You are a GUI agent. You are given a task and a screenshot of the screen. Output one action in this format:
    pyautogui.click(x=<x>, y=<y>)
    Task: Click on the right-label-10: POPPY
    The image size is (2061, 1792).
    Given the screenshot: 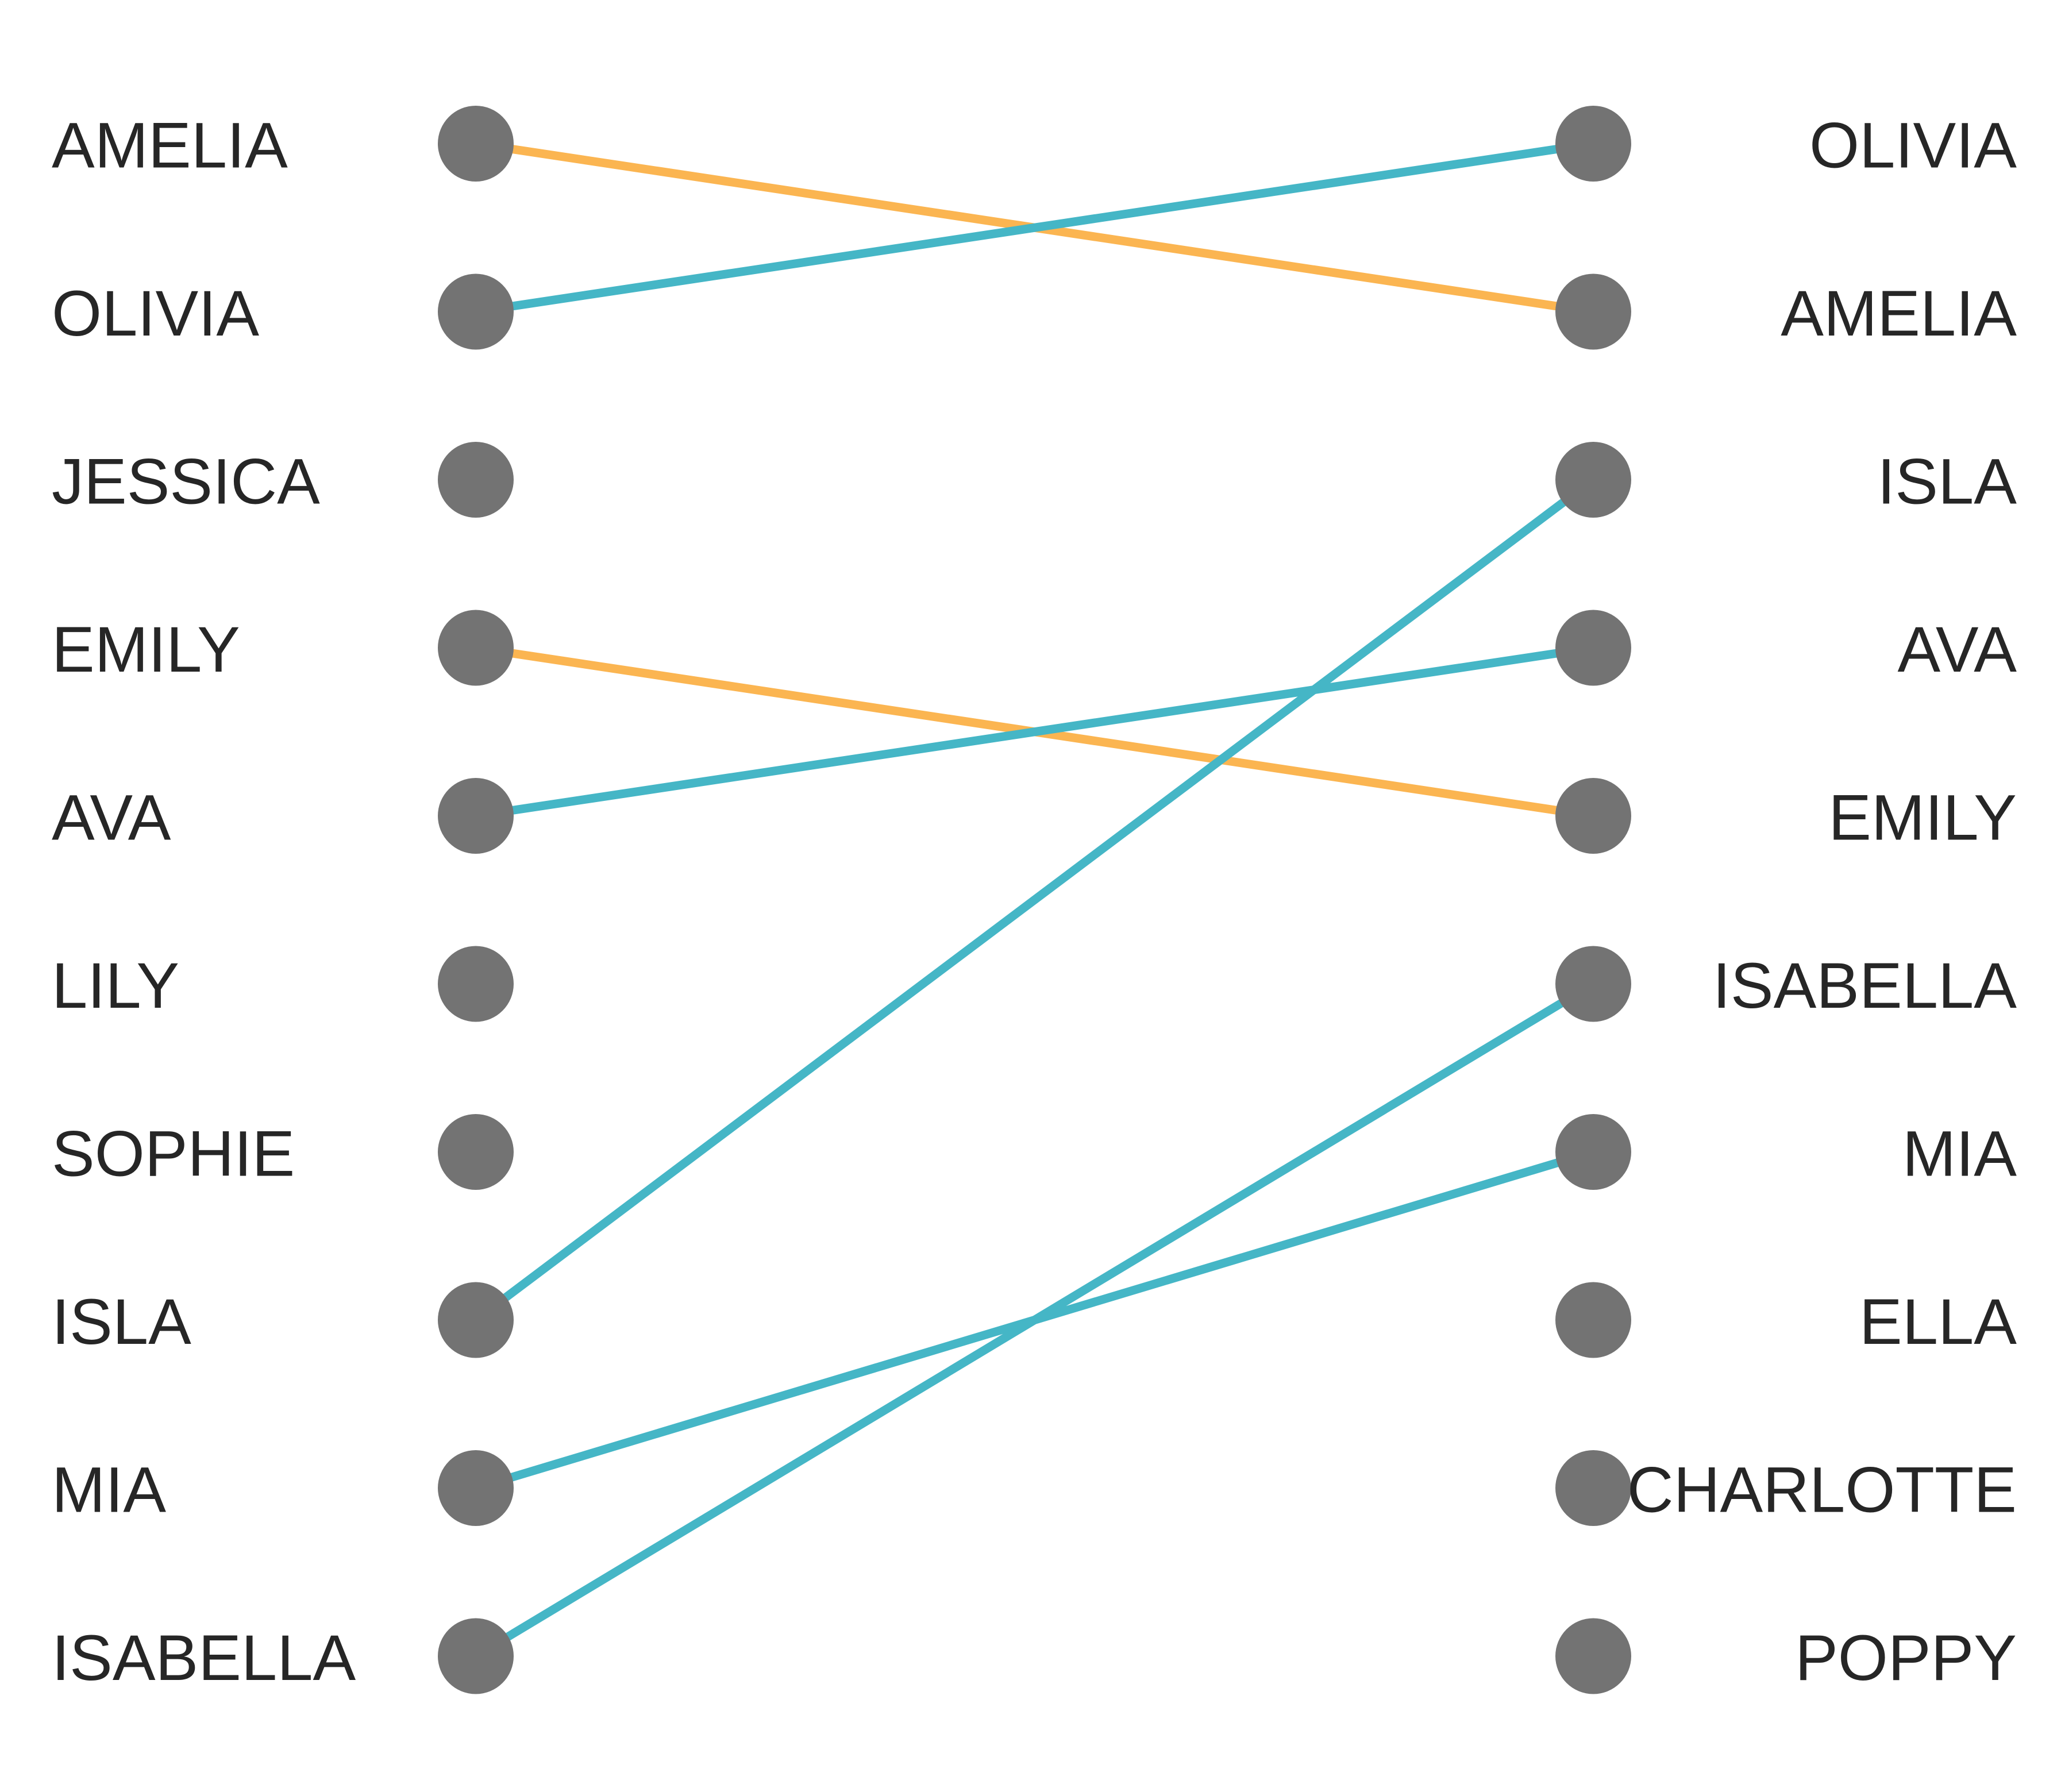 What is the action you would take?
    pyautogui.click(x=1906, y=1658)
    